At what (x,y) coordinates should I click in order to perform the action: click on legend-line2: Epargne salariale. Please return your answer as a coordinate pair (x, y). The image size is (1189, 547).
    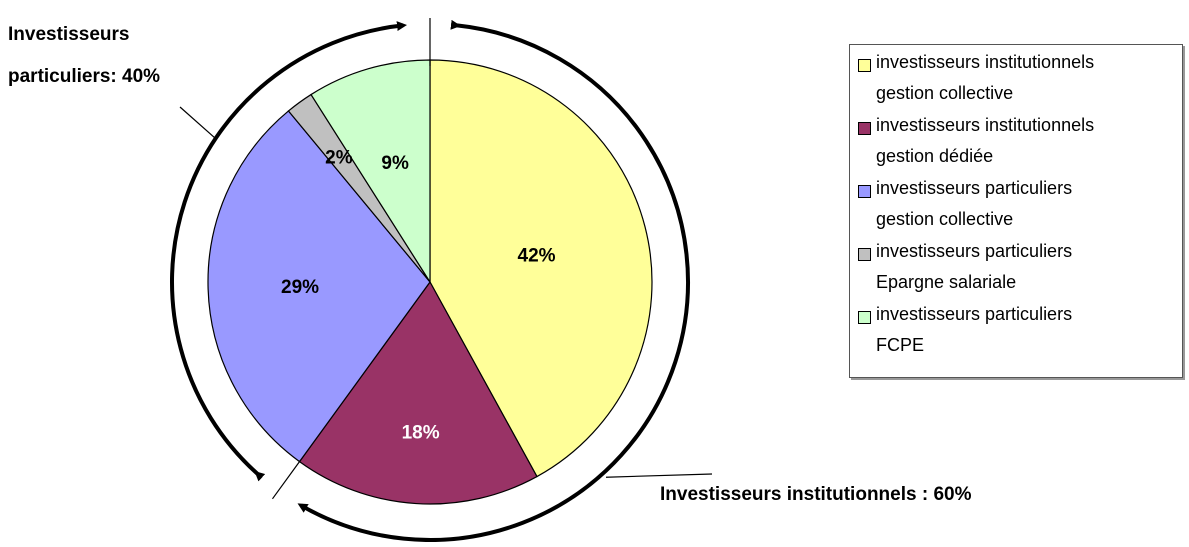
    Looking at the image, I should click on (946, 282).